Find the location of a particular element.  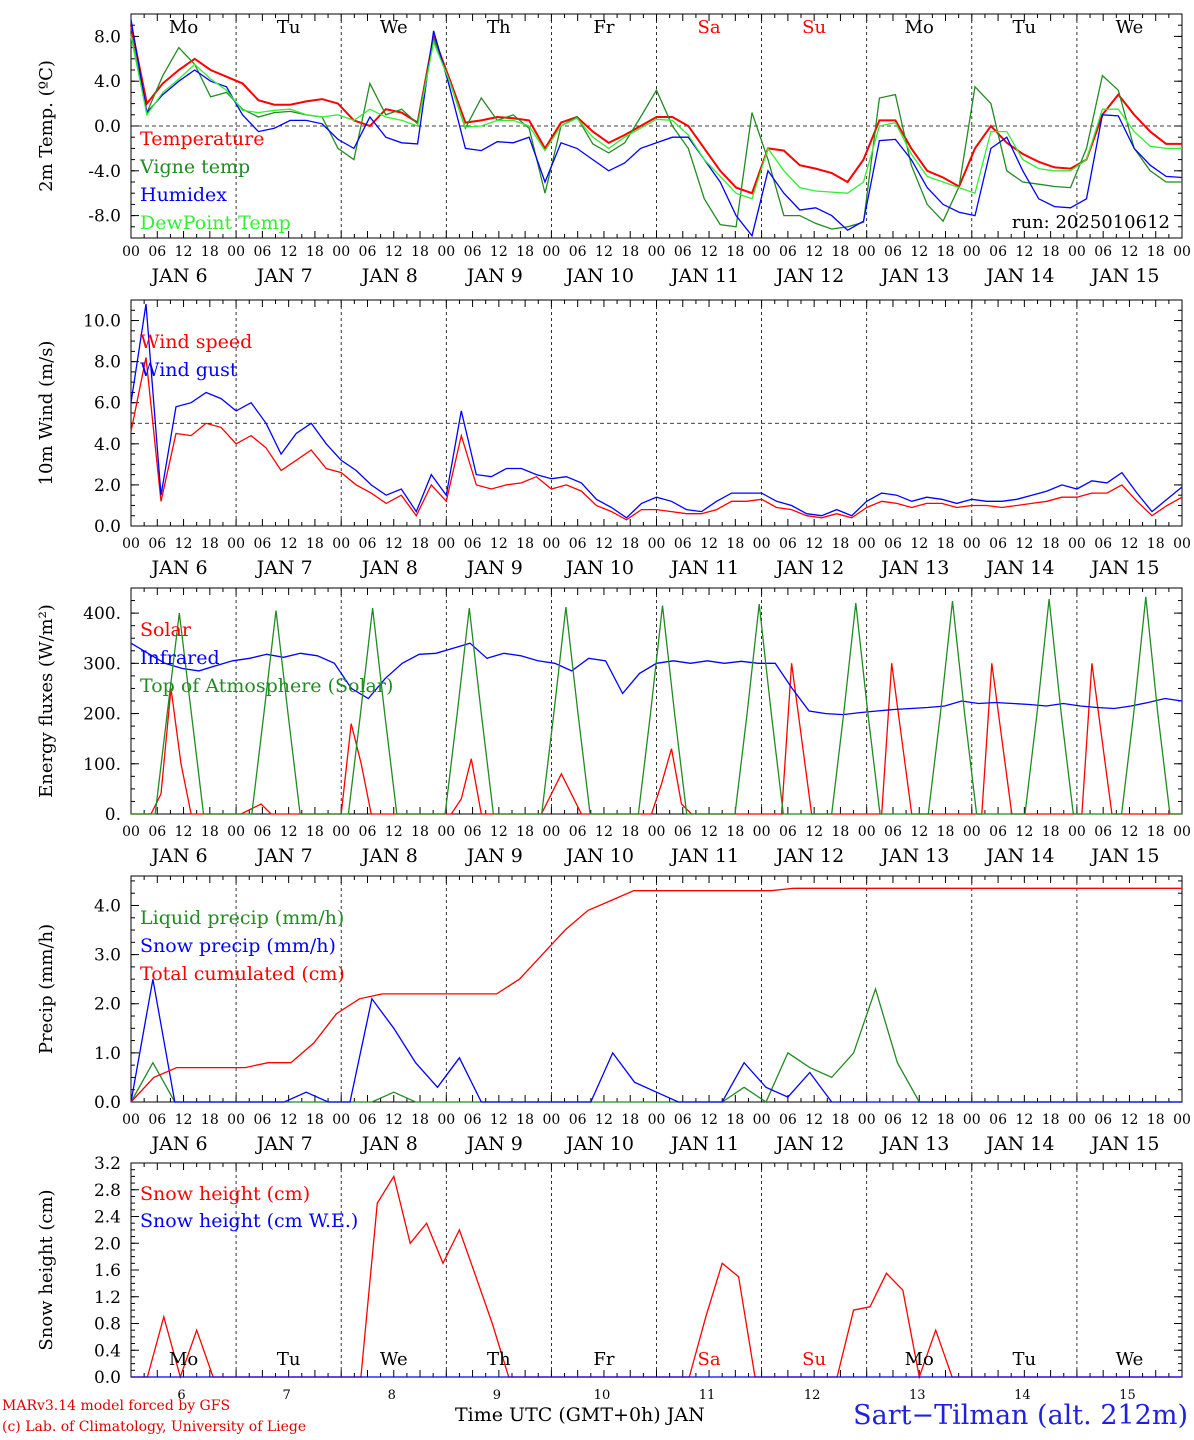

day-number-label: 15 is located at coordinates (1127, 1395).